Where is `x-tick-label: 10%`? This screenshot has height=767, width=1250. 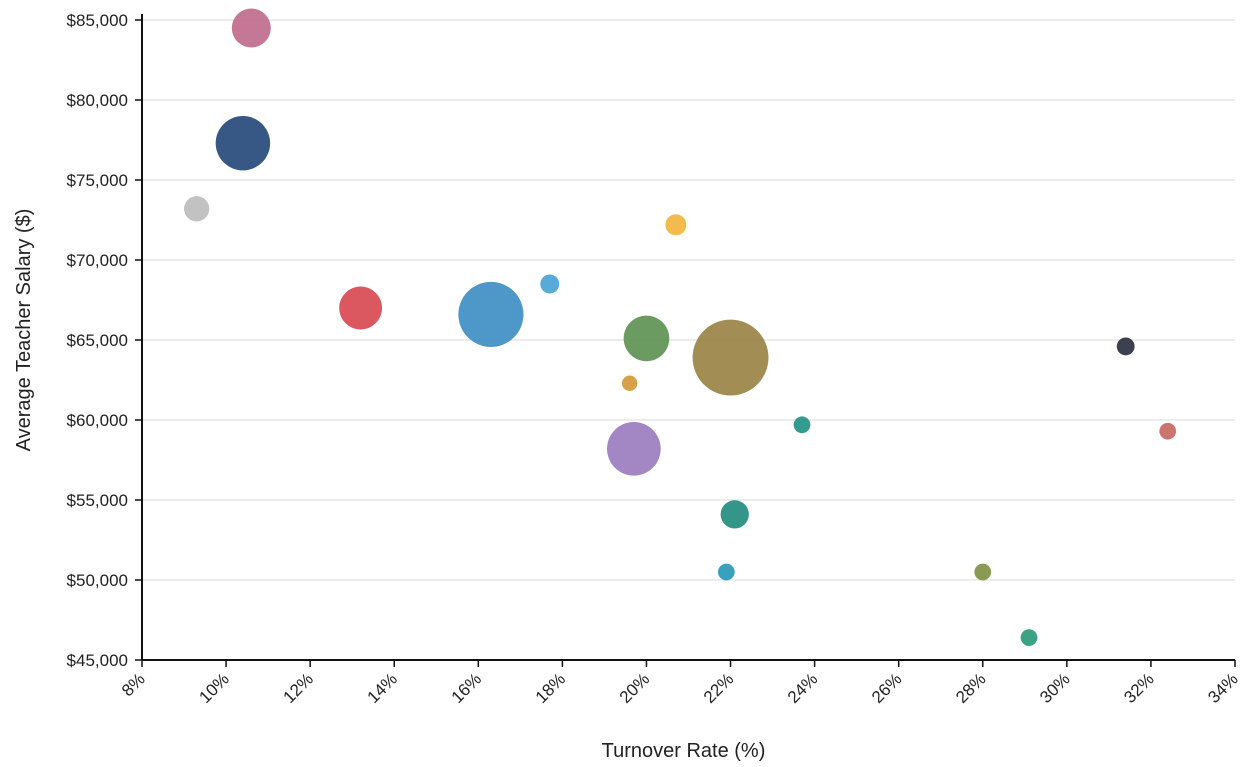
x-tick-label: 10% is located at coordinates (213, 687).